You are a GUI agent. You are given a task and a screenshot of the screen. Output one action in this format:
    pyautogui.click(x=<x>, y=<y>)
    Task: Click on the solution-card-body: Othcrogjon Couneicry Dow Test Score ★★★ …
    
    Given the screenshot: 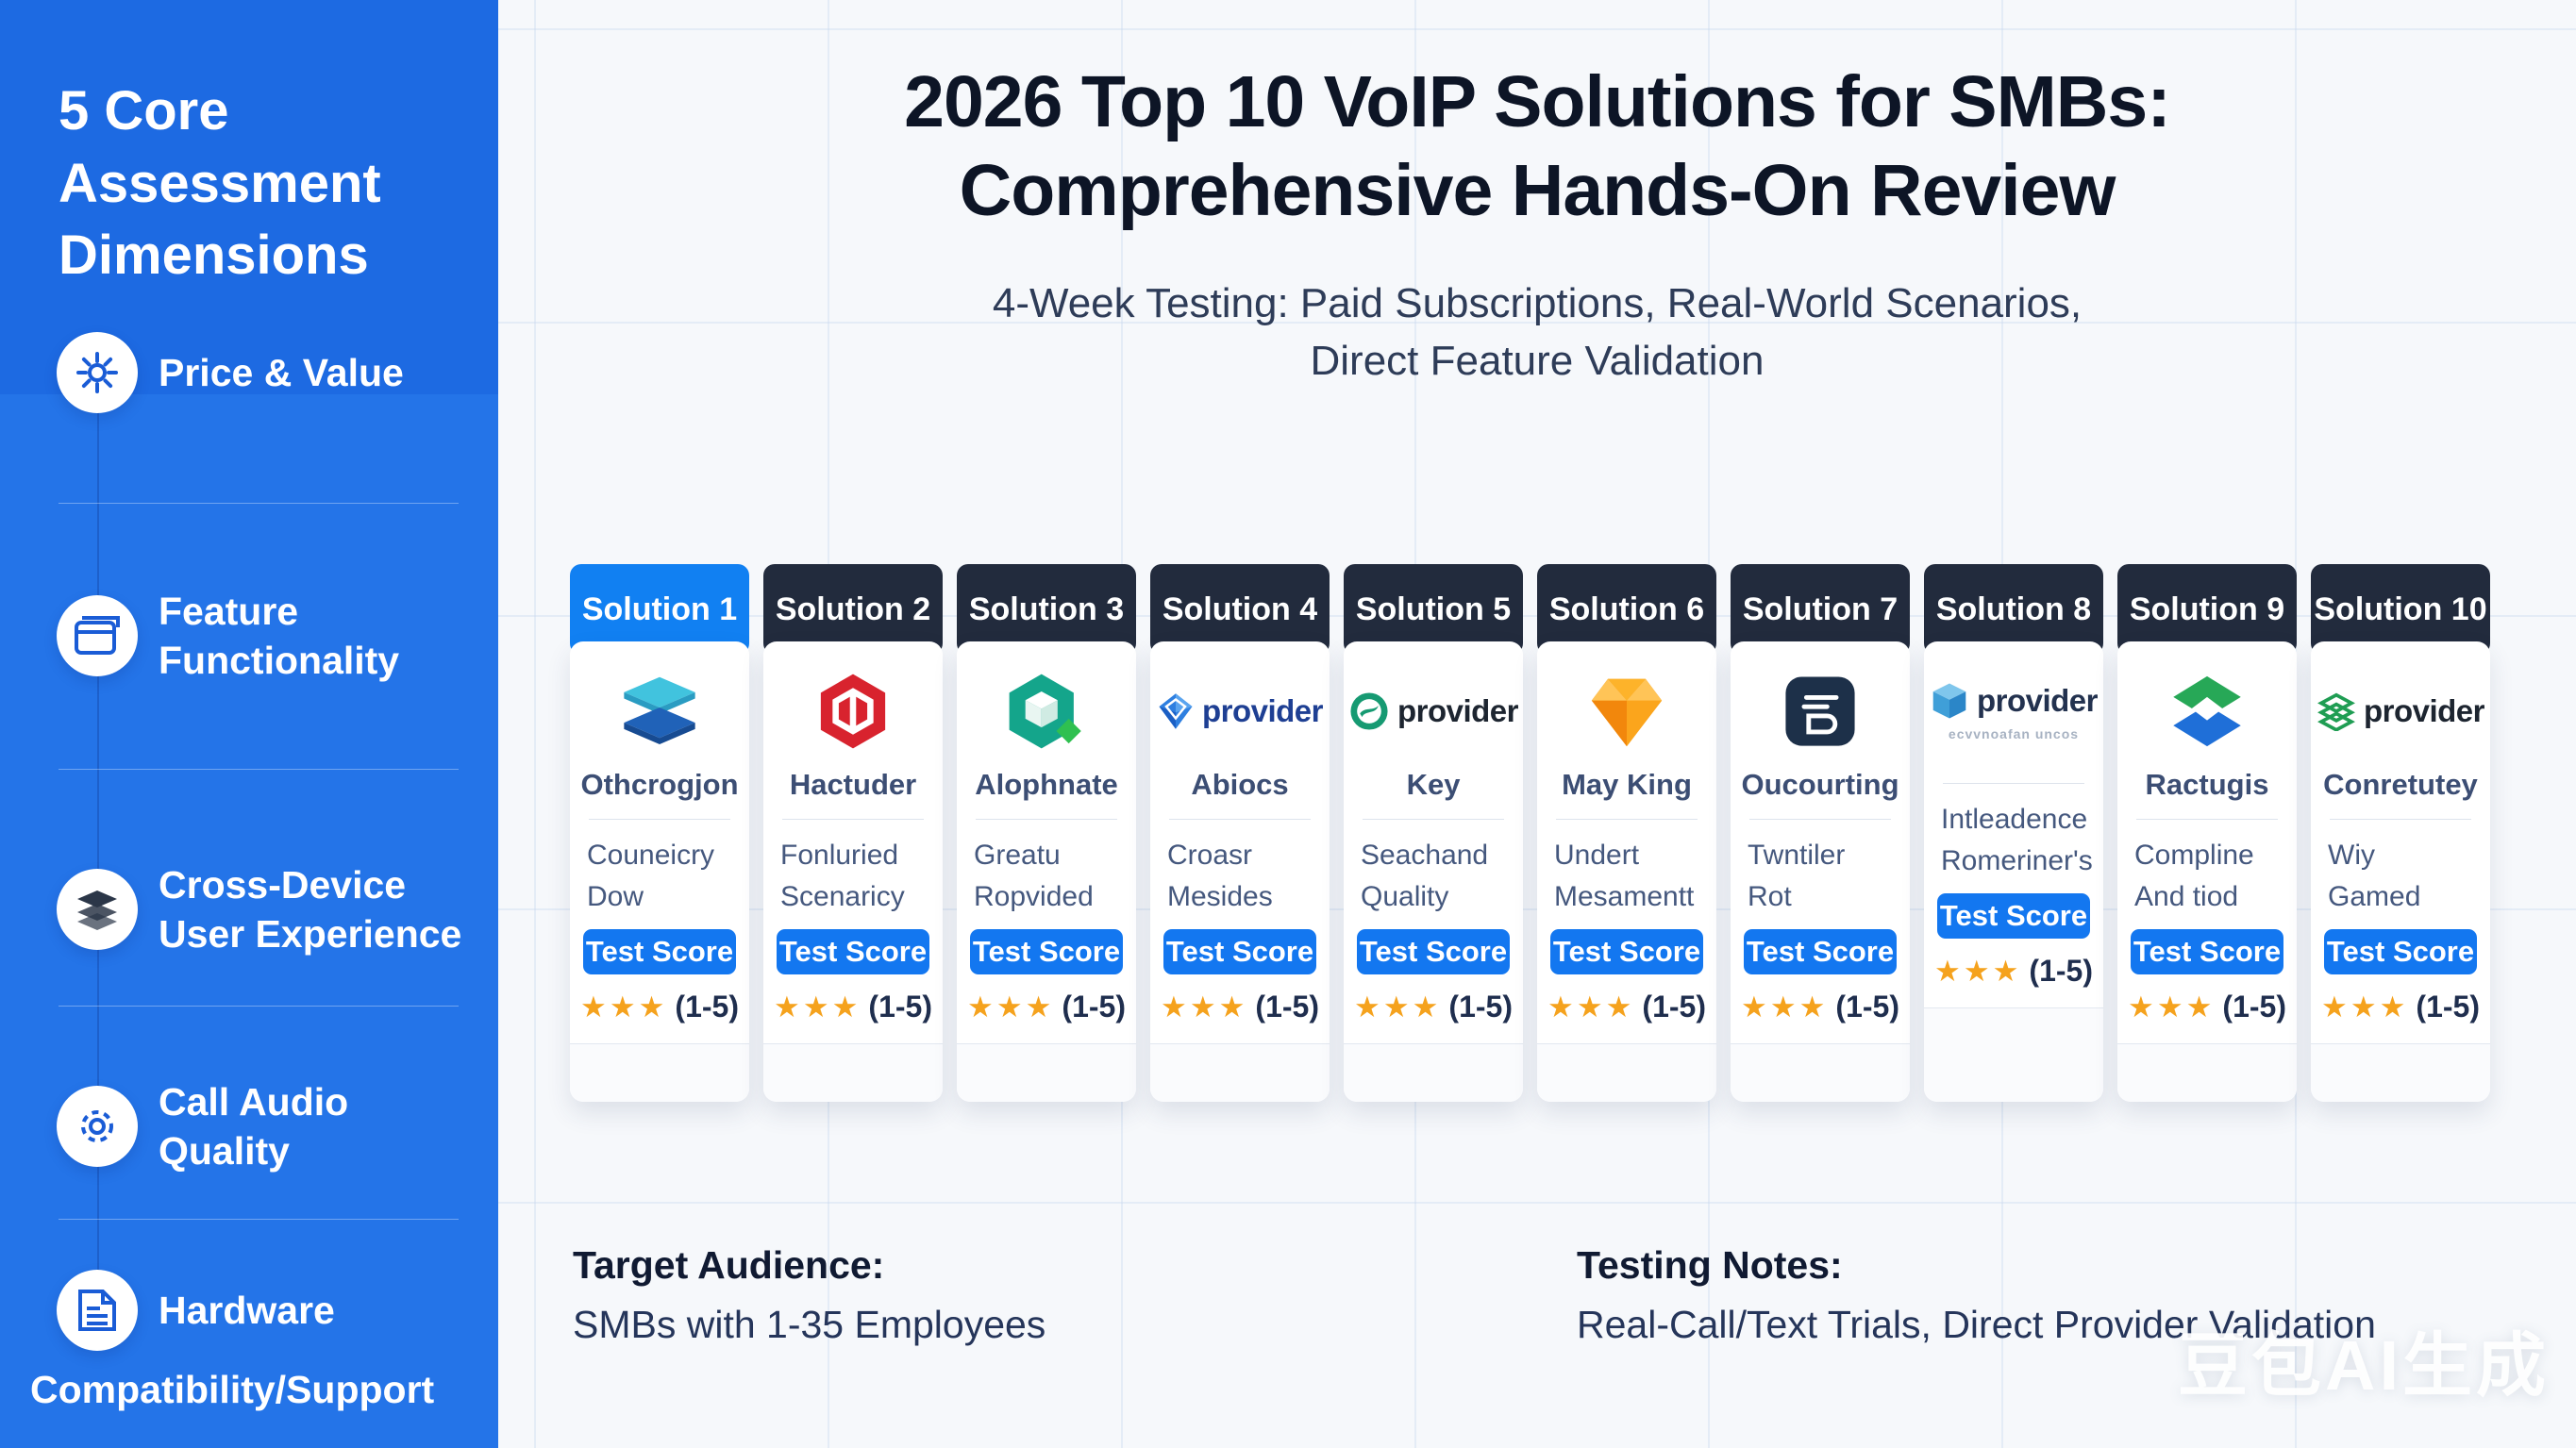 What is the action you would take?
    pyautogui.click(x=659, y=871)
    